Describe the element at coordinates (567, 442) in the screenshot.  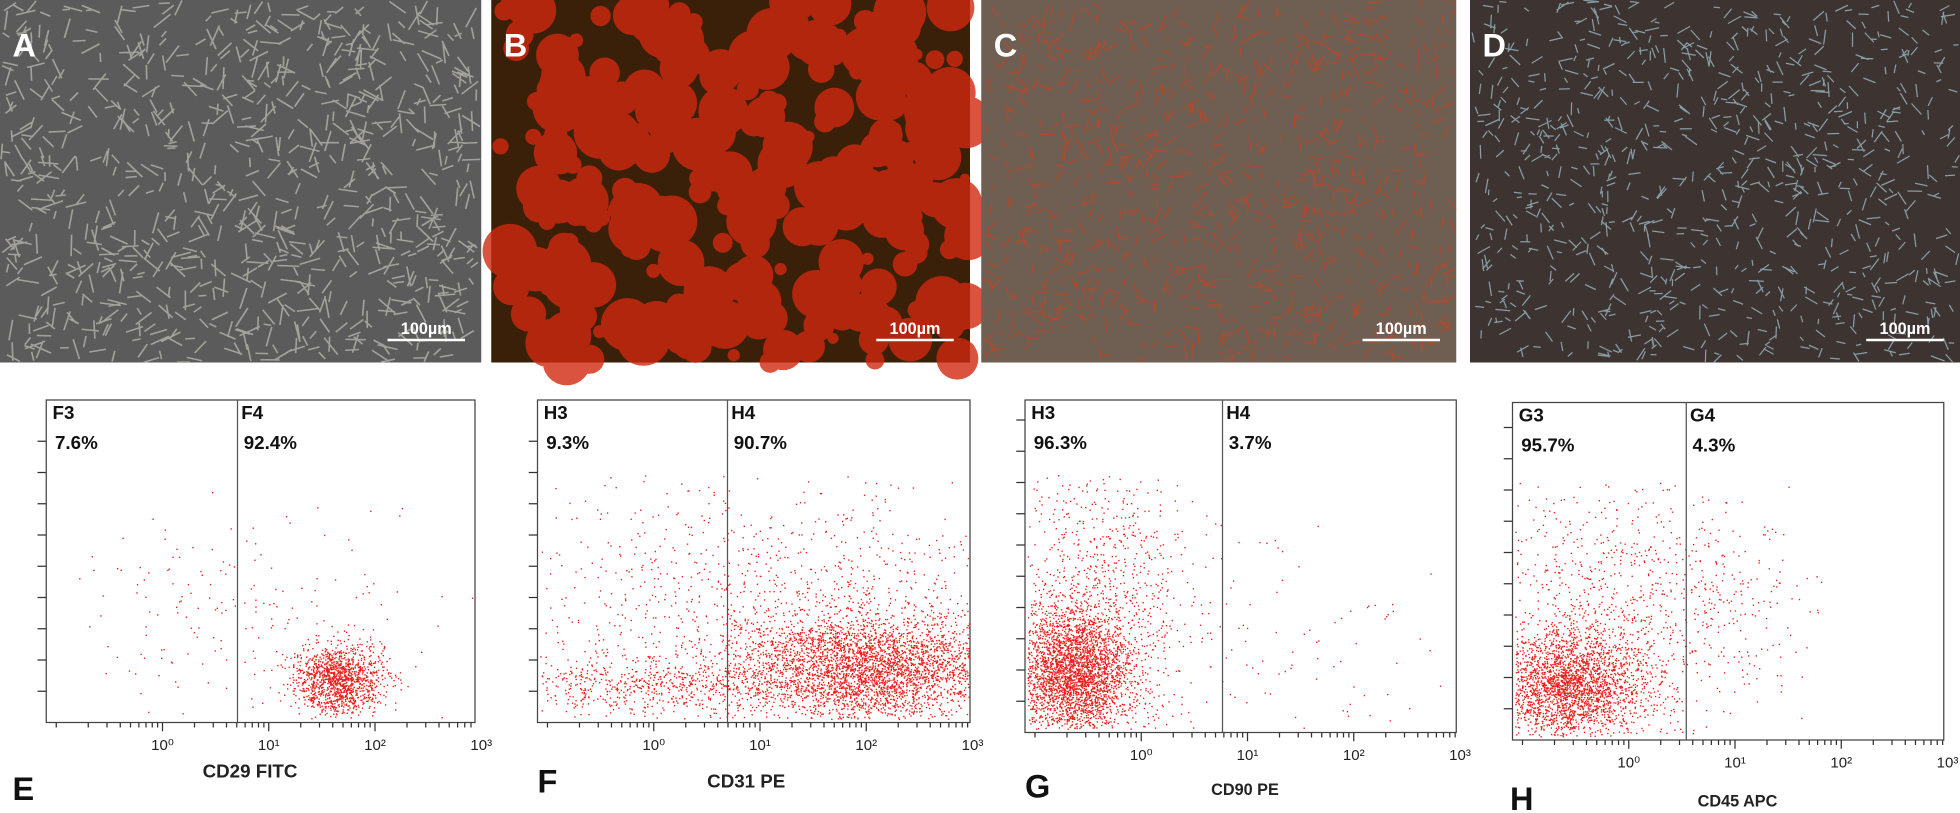
I see `gate-percent: 9.3%` at that location.